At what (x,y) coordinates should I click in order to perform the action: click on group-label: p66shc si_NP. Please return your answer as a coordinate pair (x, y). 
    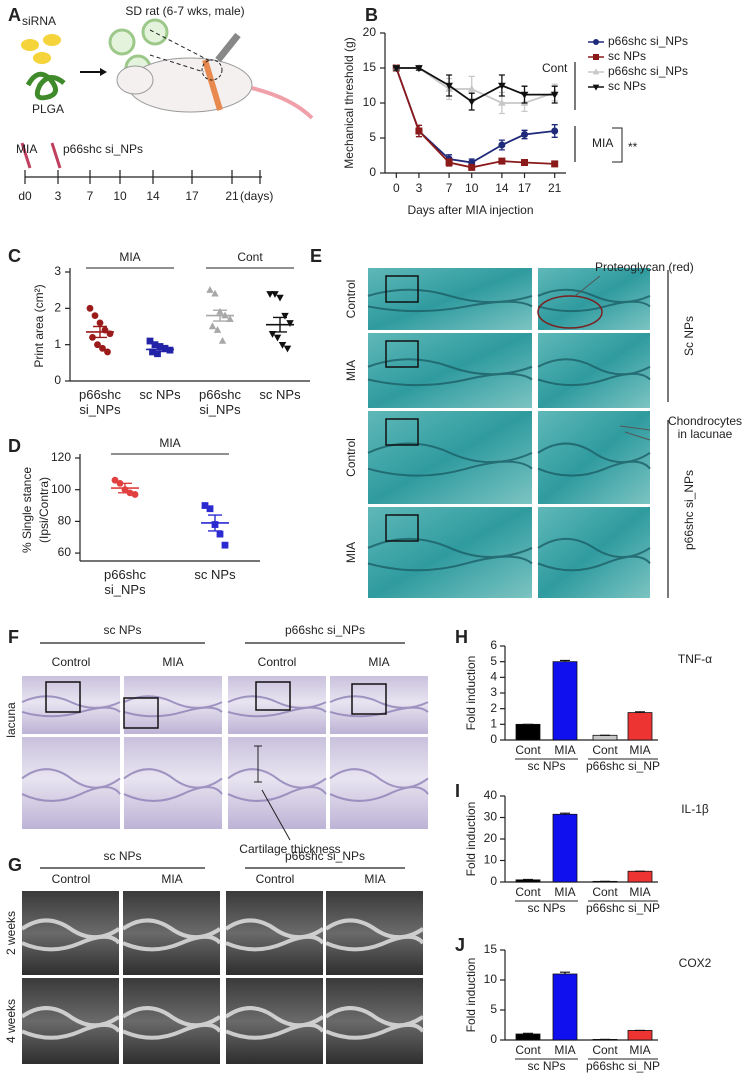
    Looking at the image, I should click on (623, 1066).